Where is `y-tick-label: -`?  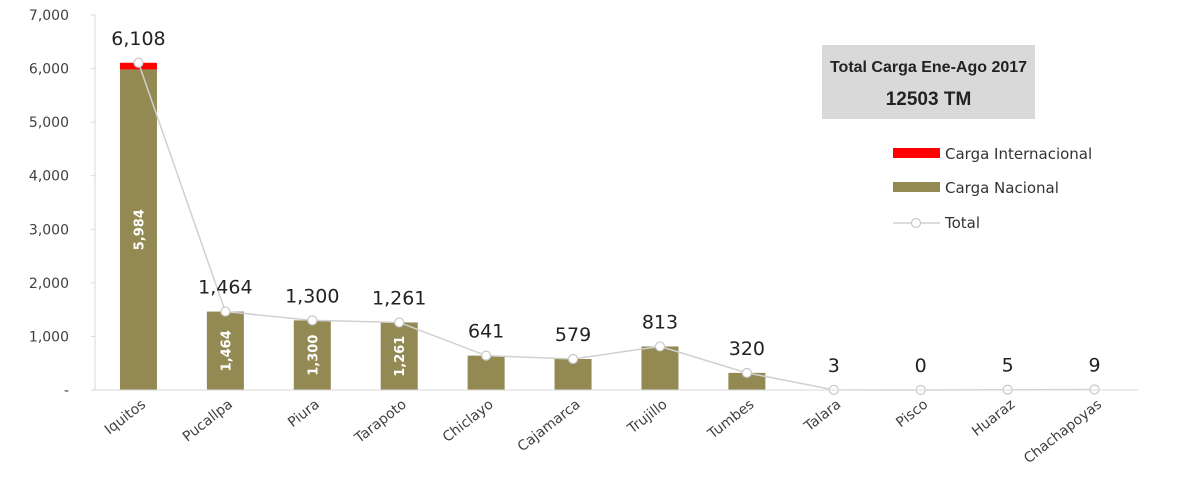 y-tick-label: - is located at coordinates (66, 391).